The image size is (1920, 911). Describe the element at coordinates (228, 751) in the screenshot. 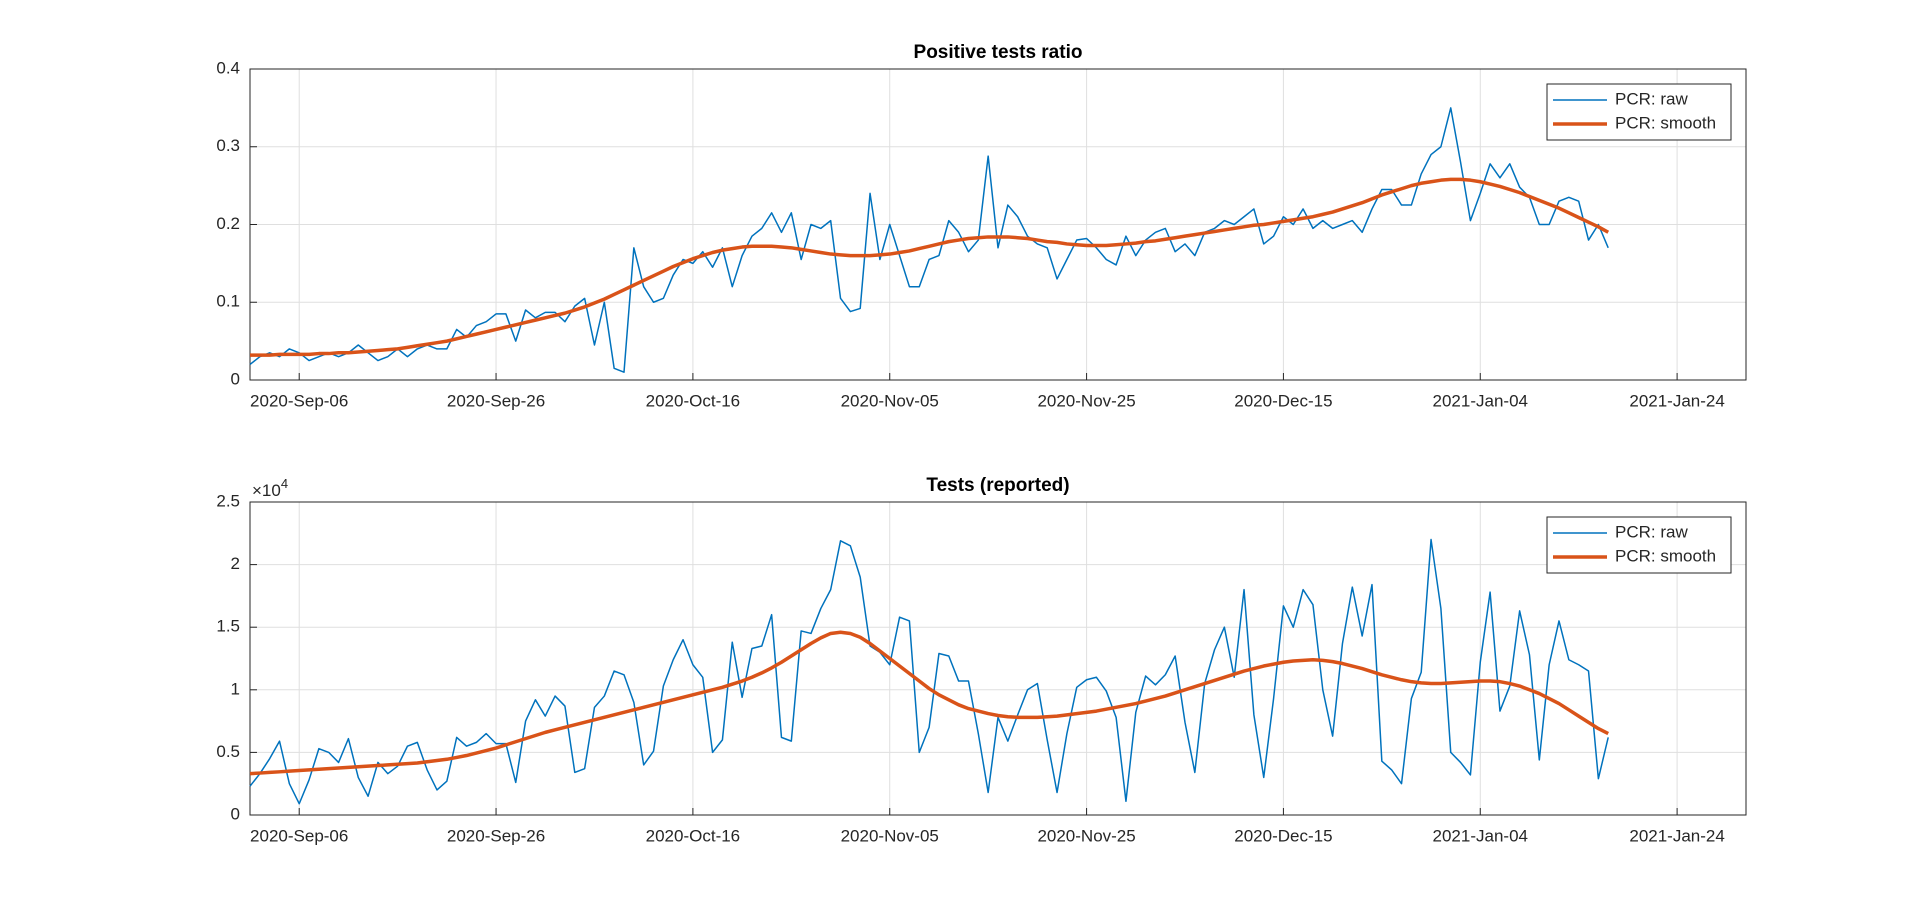

I see `y-tick-label: 0.5` at that location.